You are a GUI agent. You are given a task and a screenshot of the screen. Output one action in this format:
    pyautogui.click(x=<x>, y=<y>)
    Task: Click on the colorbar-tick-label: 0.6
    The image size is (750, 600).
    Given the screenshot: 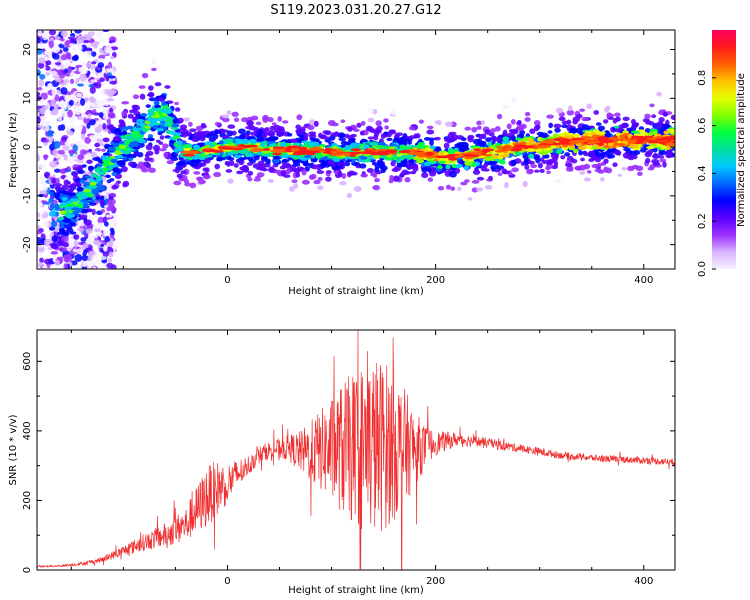 What is the action you would take?
    pyautogui.click(x=702, y=126)
    